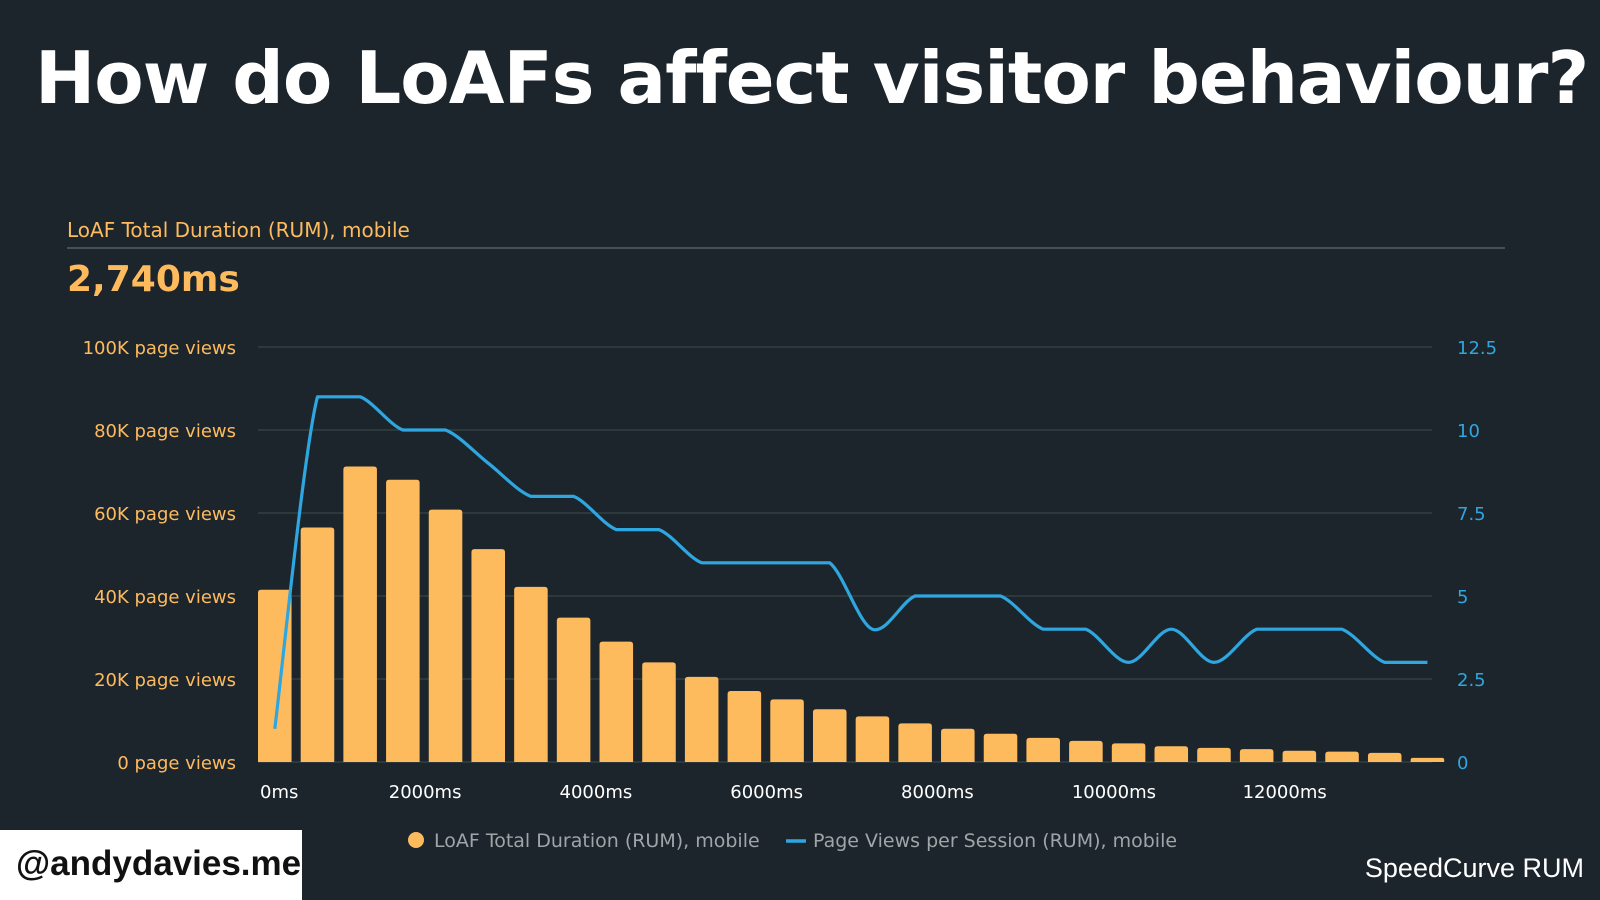 This screenshot has height=900, width=1600. Describe the element at coordinates (1477, 348) in the screenshot. I see `y-right-tick-label: 12.5` at that location.